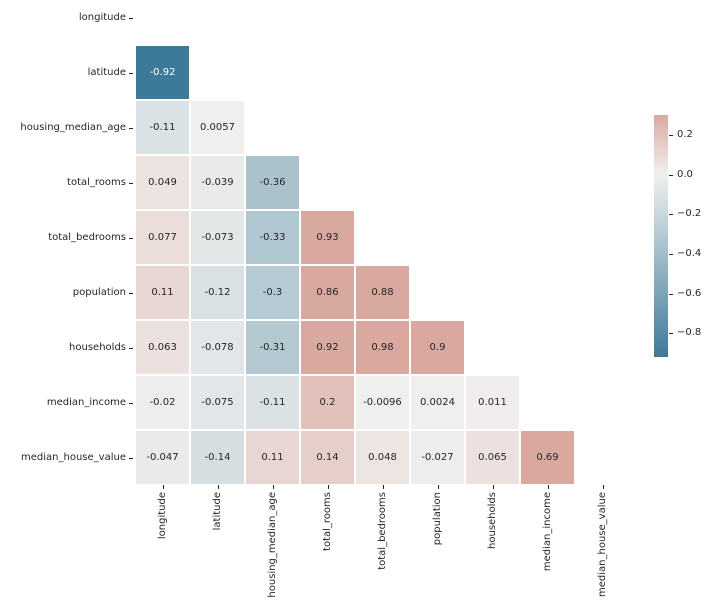 Image resolution: width=728 pixels, height=614 pixels. I want to click on heatmap-cell: 0.9, so click(437, 347).